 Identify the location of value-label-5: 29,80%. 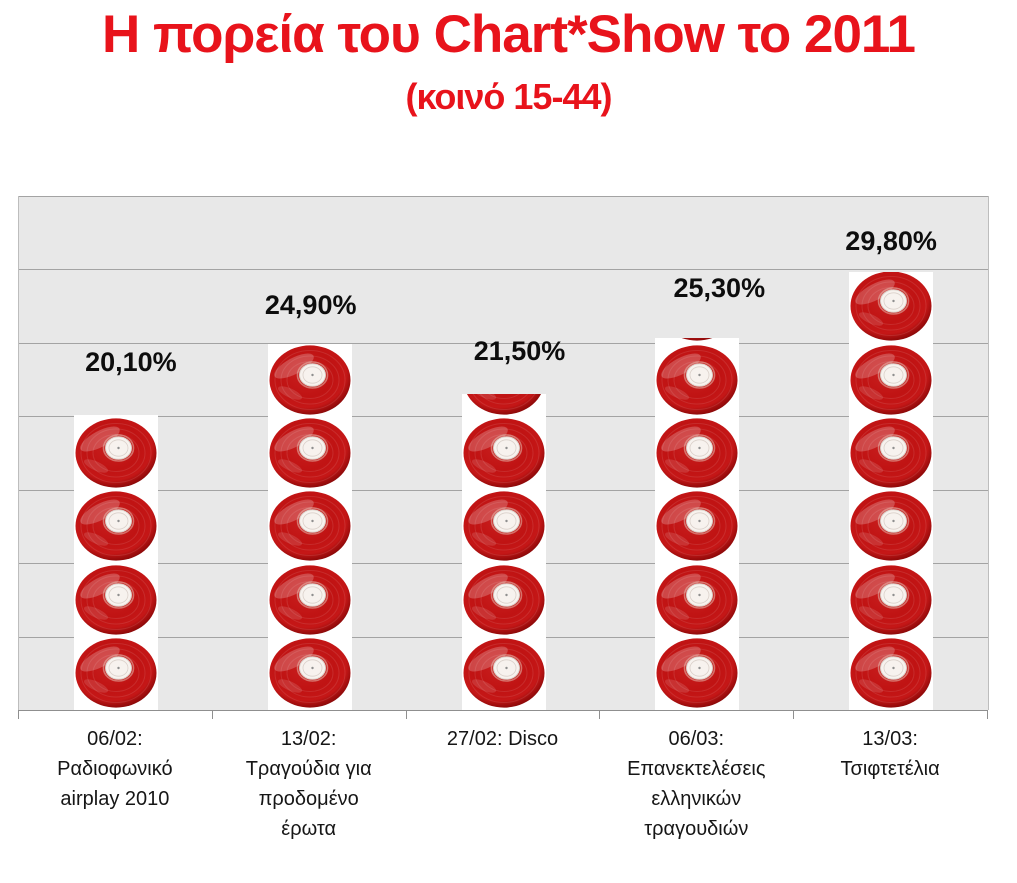
(891, 241).